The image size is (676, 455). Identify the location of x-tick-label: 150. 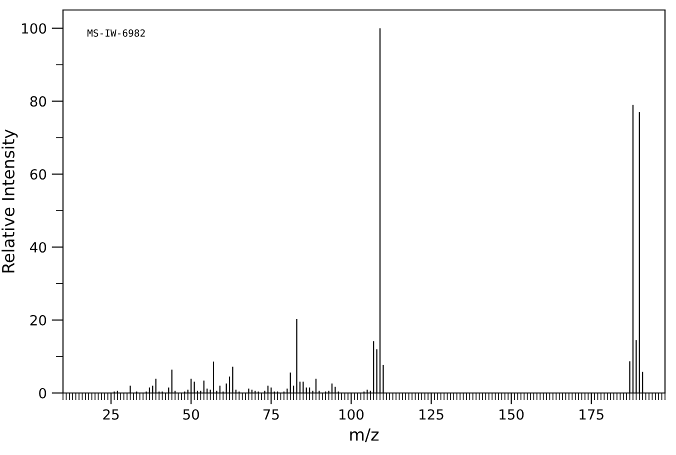
(512, 414).